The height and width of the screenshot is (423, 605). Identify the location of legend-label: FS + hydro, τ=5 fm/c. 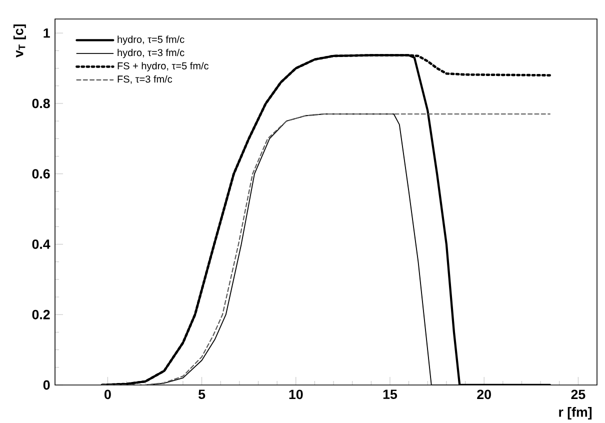
(163, 67).